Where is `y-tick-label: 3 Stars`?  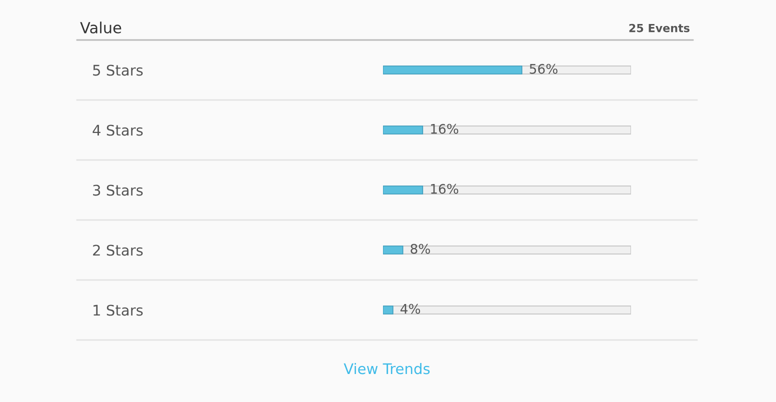
y-tick-label: 3 Stars is located at coordinates (118, 190).